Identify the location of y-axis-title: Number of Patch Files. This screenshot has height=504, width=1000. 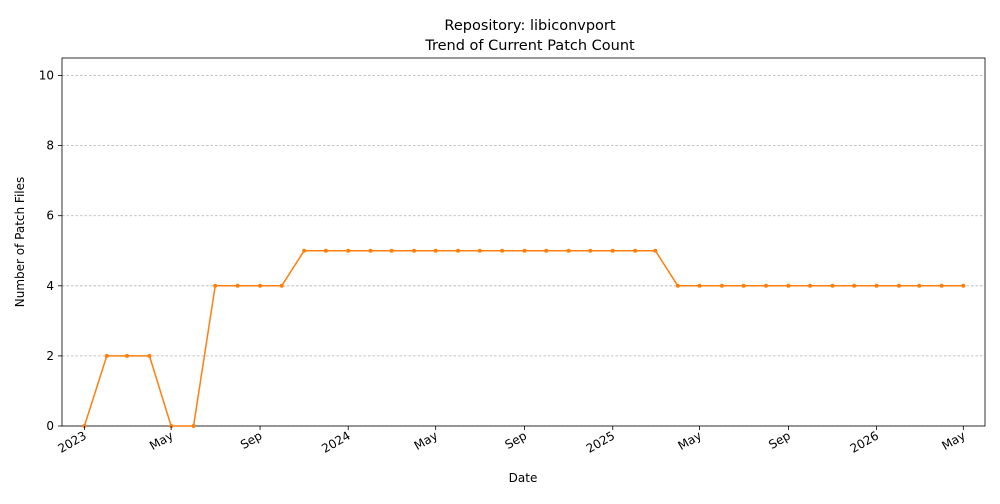
(20, 242).